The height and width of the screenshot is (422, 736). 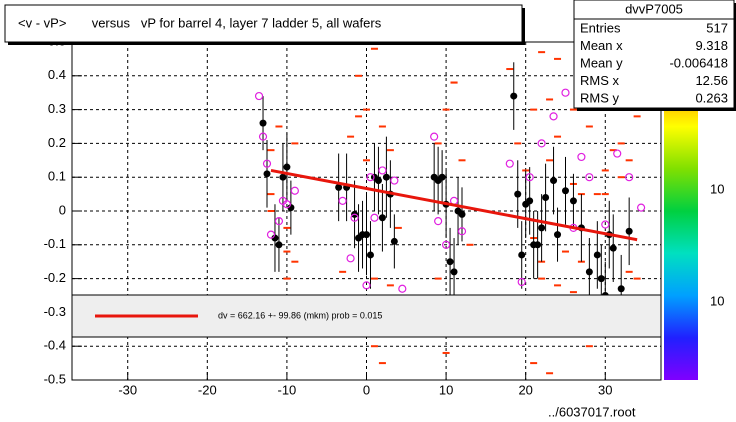 I want to click on y-tick-label: -0.2, so click(x=55, y=277).